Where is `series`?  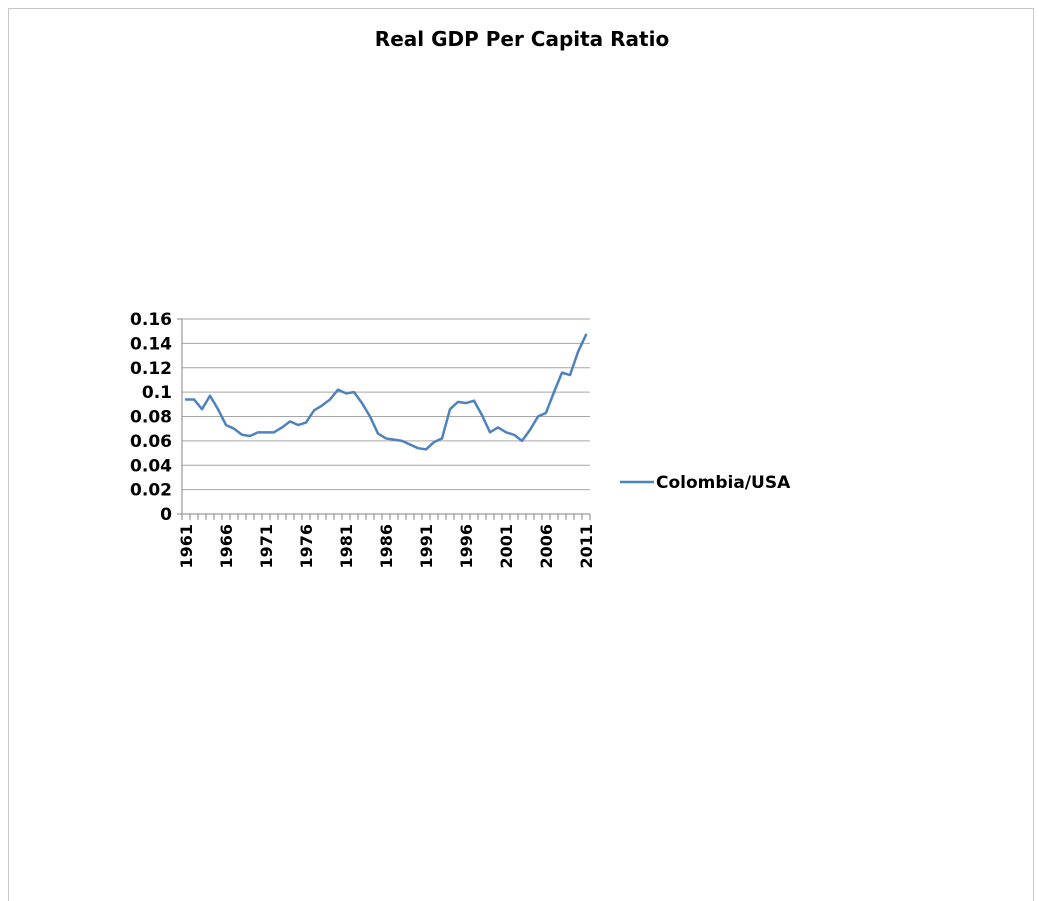
series is located at coordinates (386, 392).